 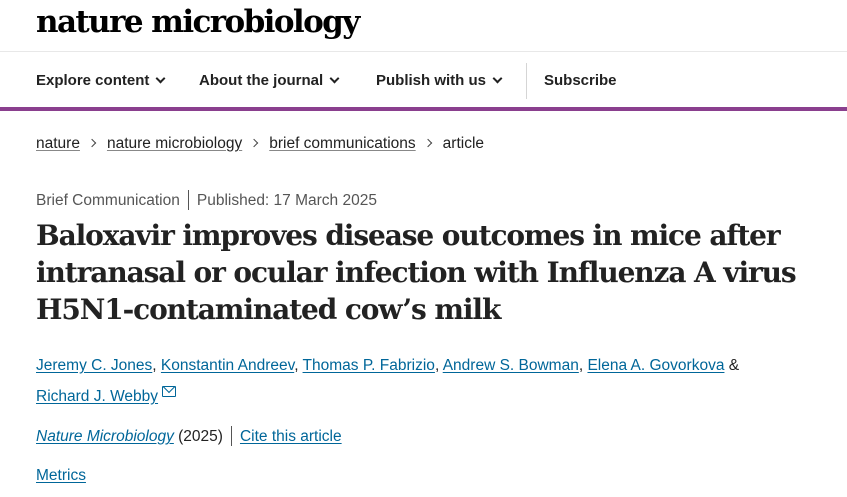 I want to click on nav-subscribe: Subscribe, so click(x=580, y=80).